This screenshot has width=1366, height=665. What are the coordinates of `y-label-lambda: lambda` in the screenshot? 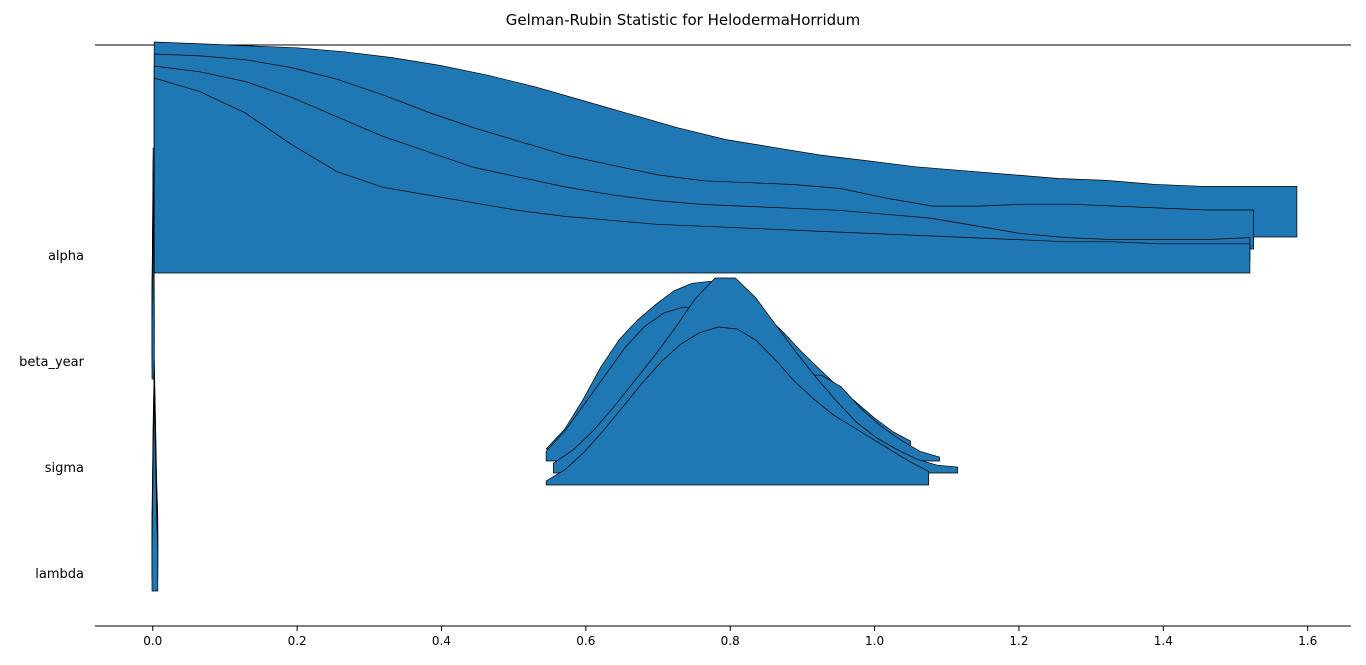 It's located at (59, 574).